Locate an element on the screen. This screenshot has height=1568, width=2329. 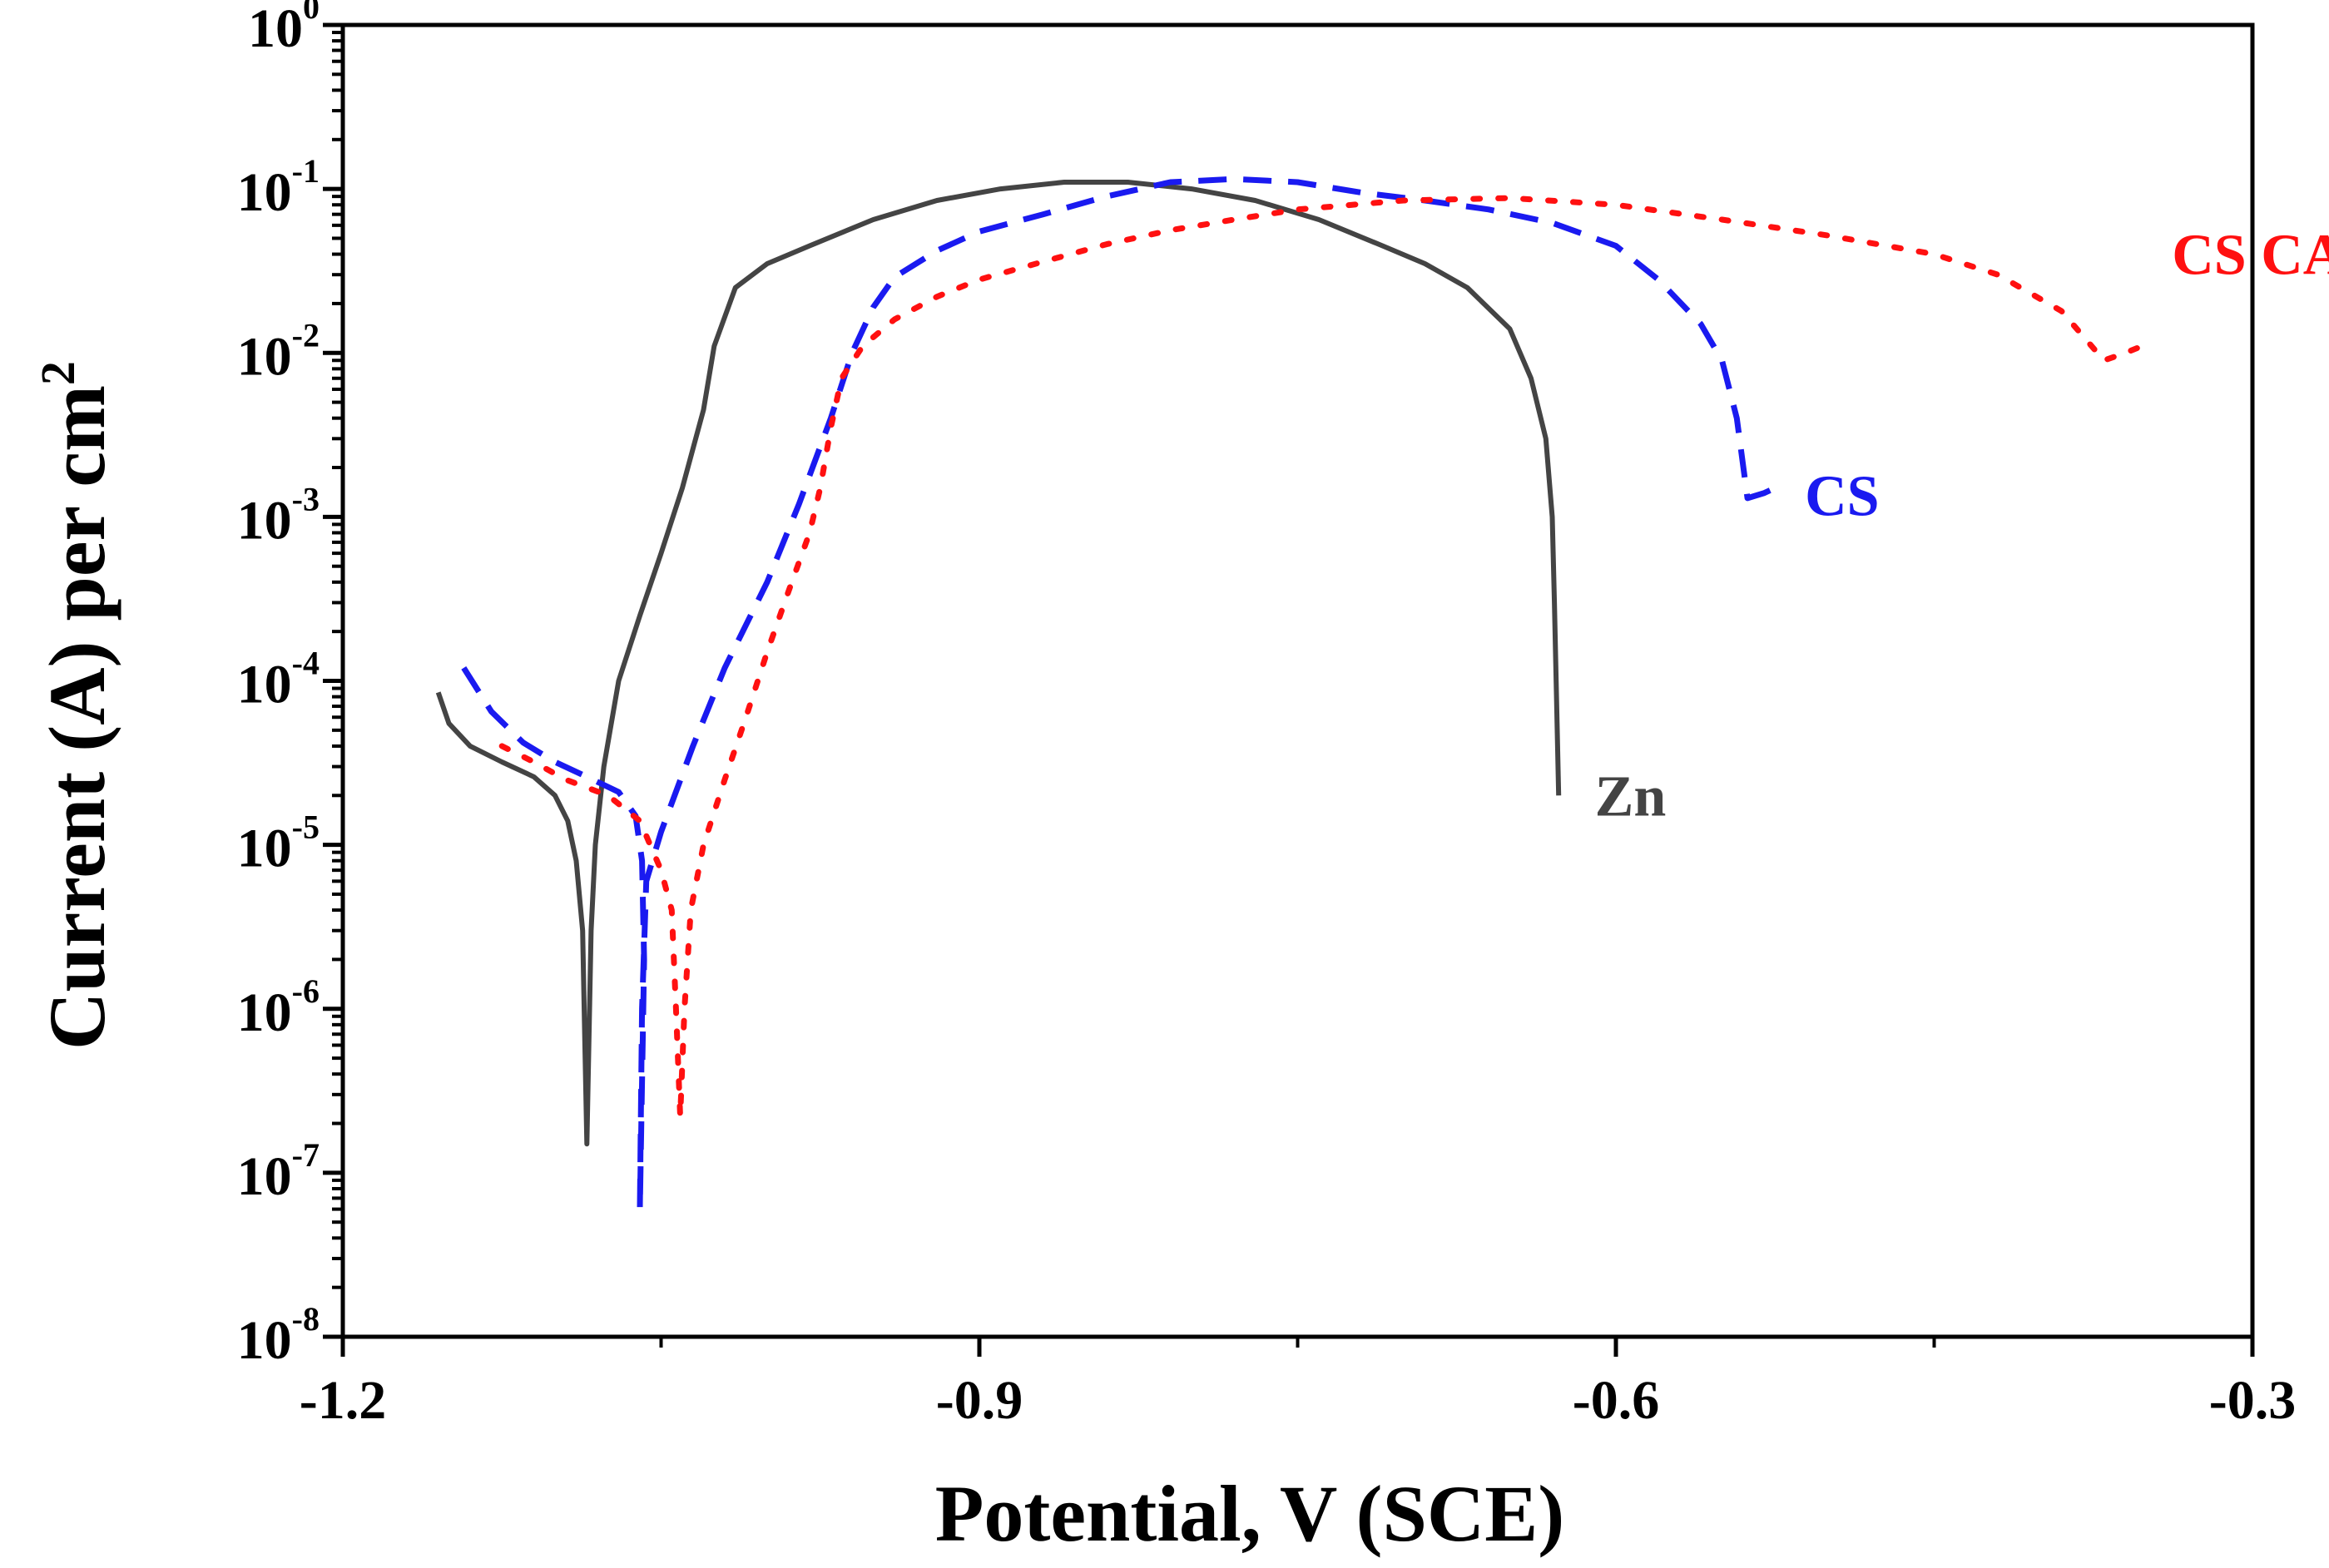
y-tick-label: 10⁻⁶ is located at coordinates (278, 1007).